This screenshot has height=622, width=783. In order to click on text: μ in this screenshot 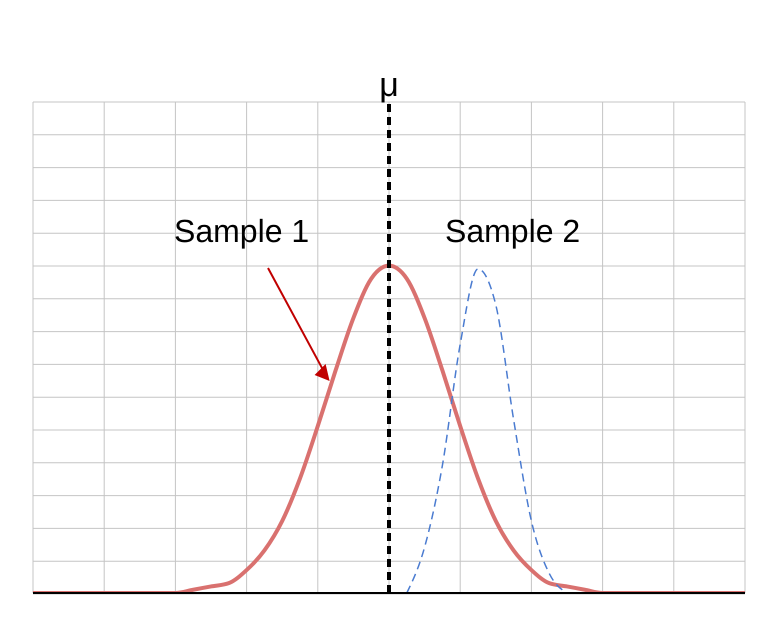, I will do `click(389, 85)`.